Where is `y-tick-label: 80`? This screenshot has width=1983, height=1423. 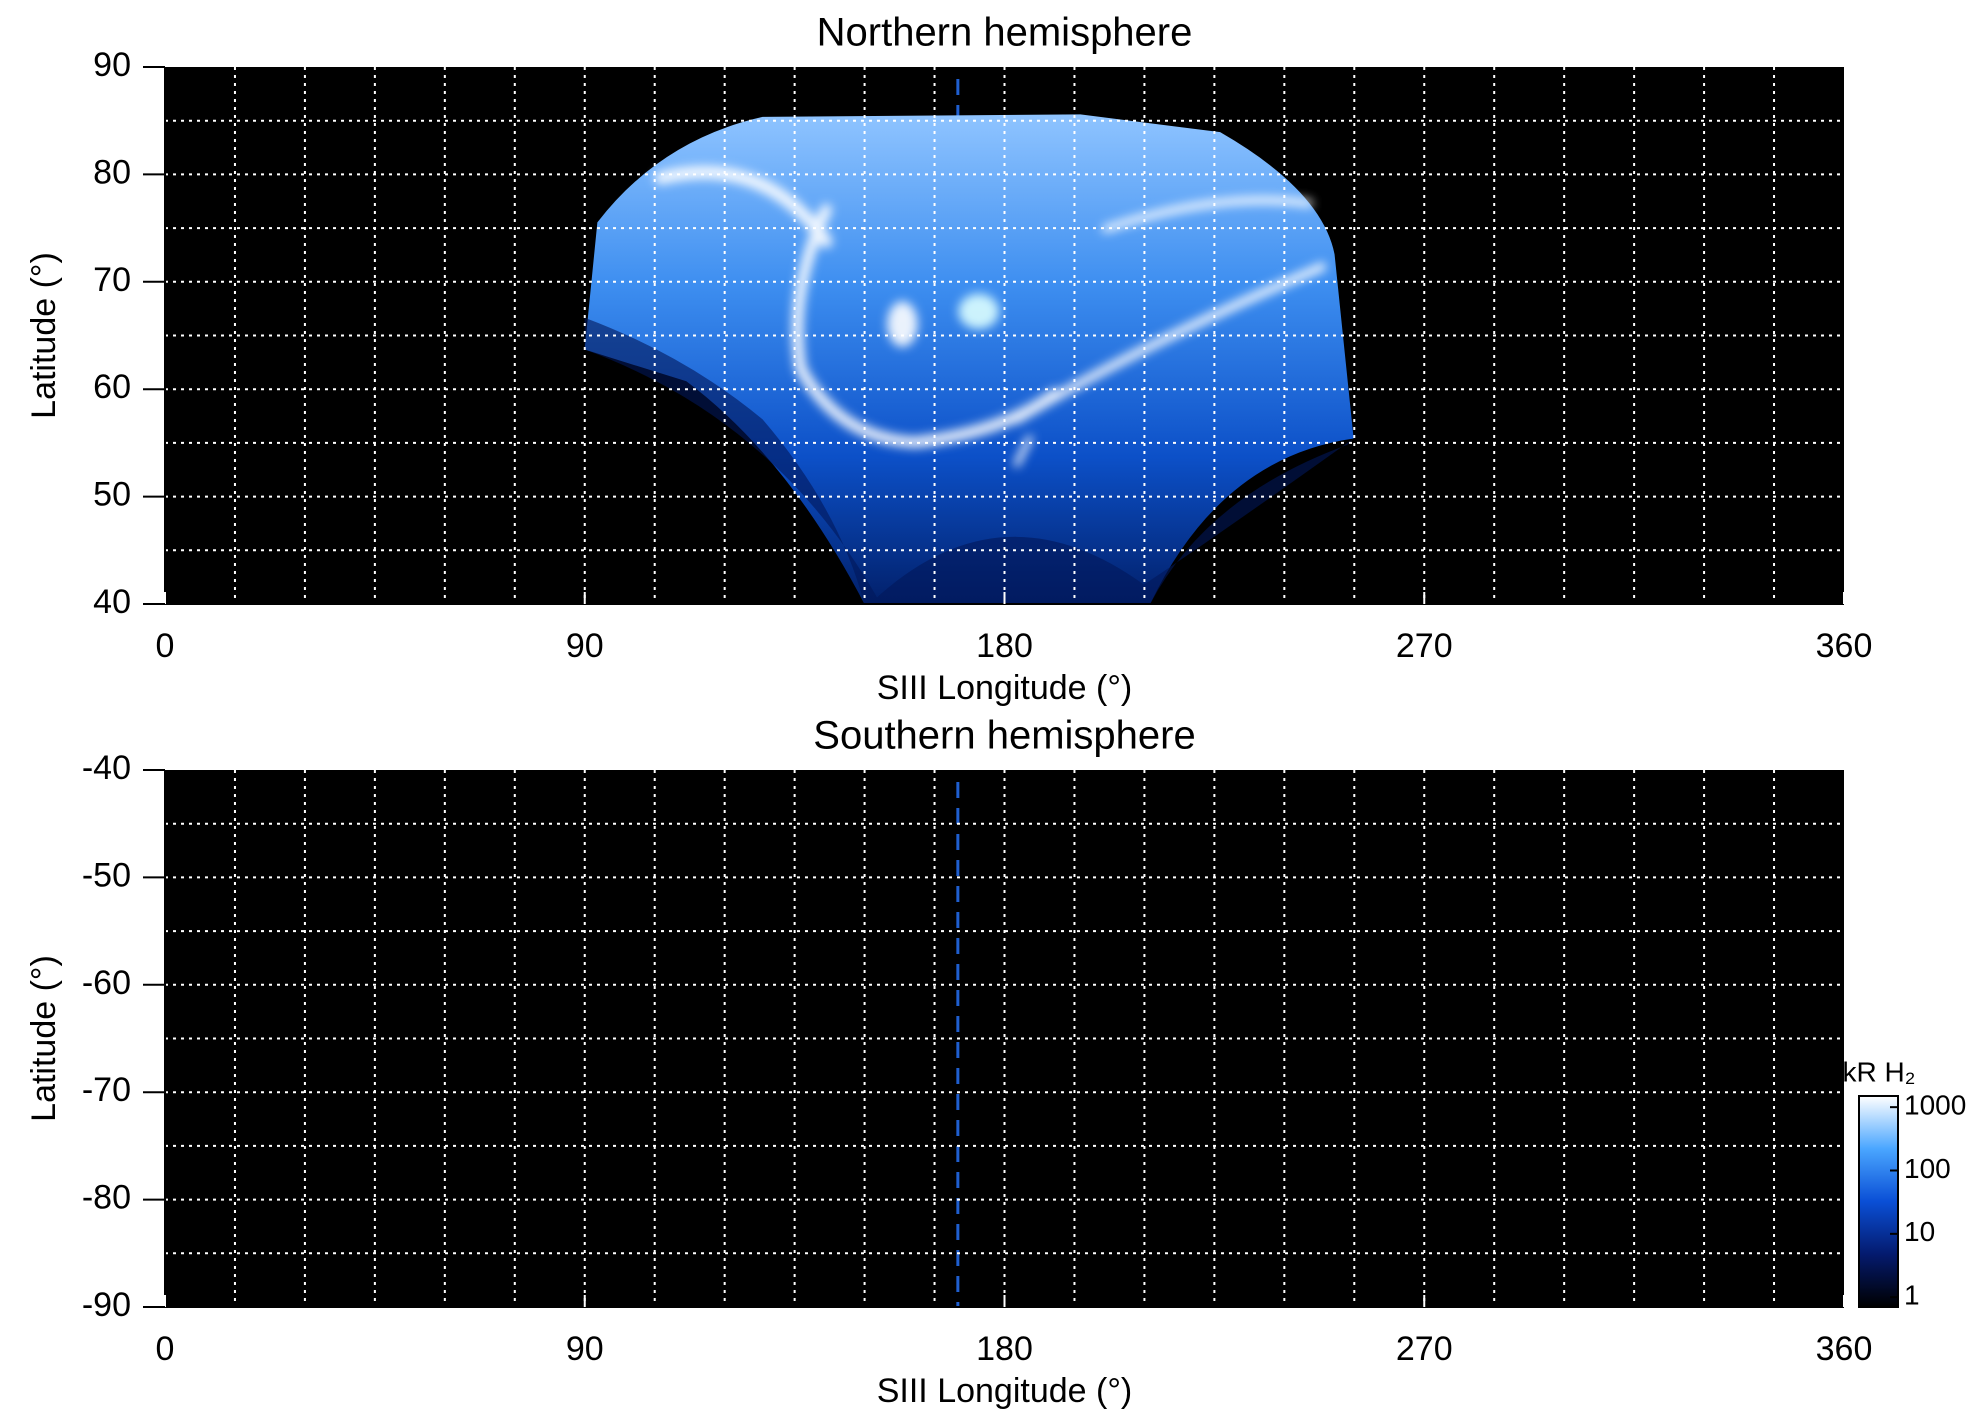 y-tick-label: 80 is located at coordinates (112, 172).